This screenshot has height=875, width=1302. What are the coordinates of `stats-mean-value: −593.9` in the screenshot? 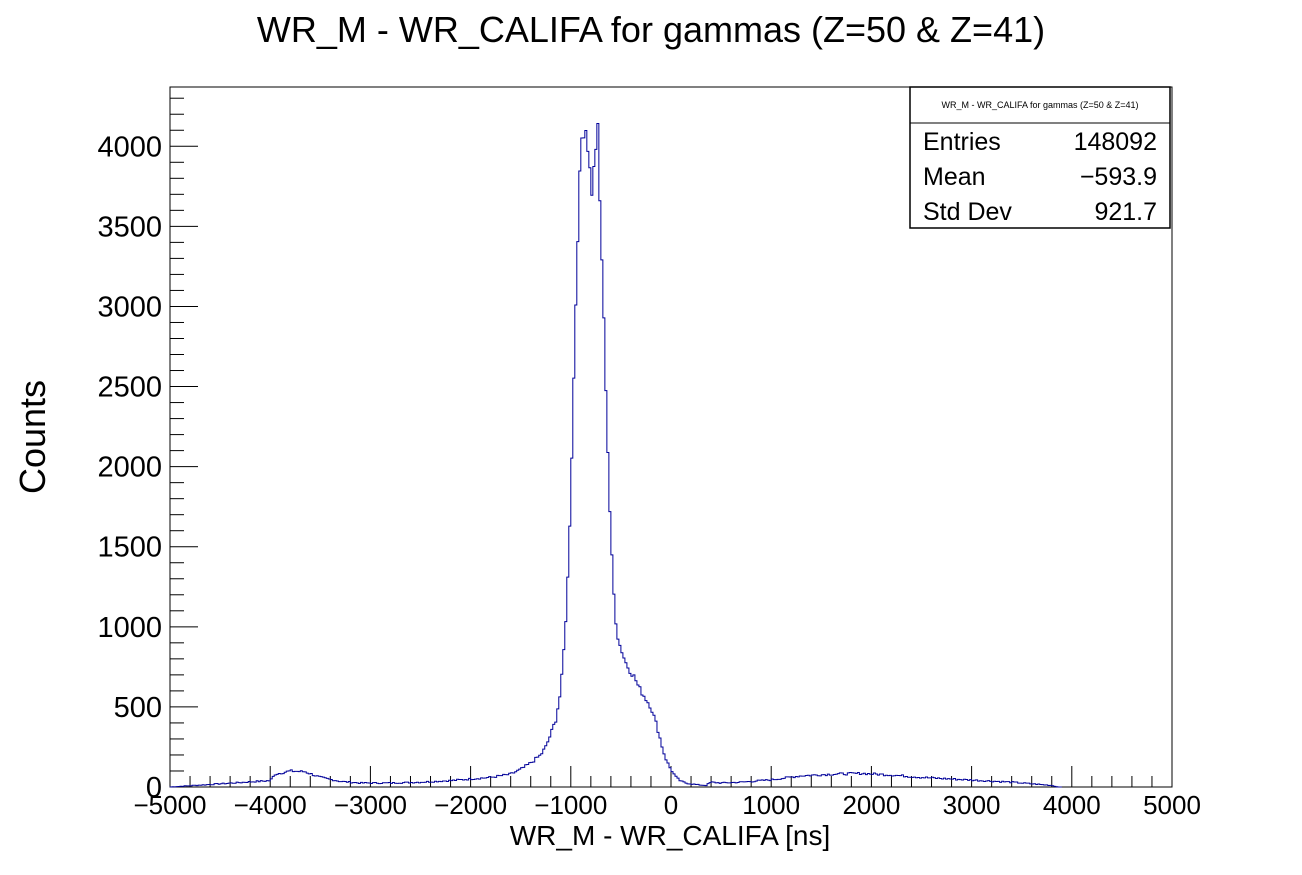 It's located at (1118, 177).